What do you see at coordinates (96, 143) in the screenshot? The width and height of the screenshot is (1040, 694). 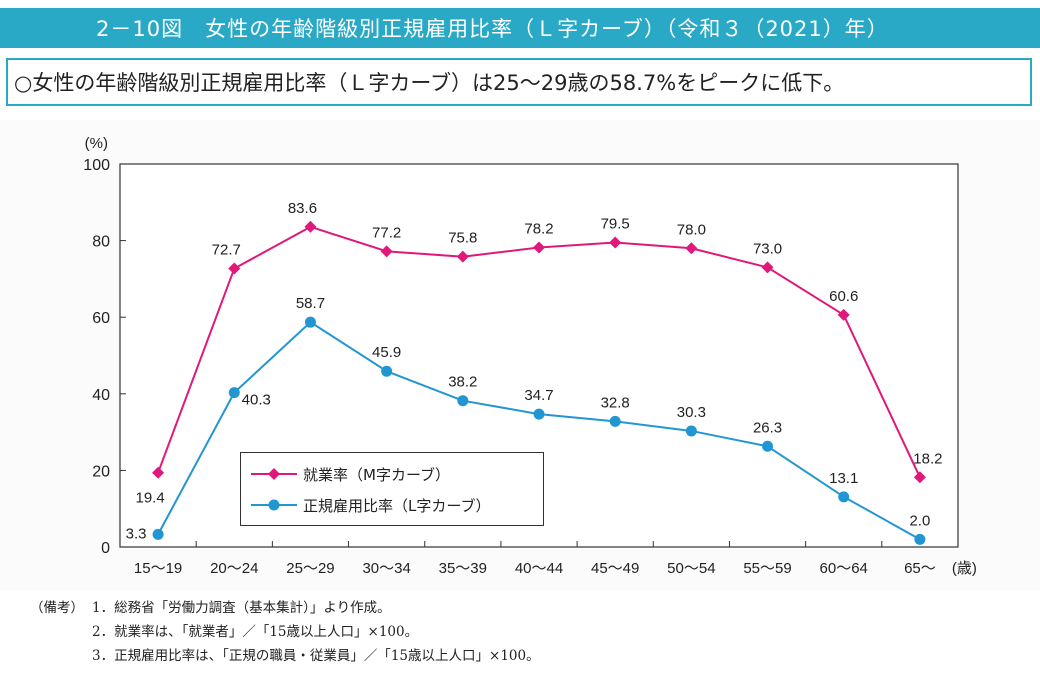 I see `y-axis-label: (%)` at bounding box center [96, 143].